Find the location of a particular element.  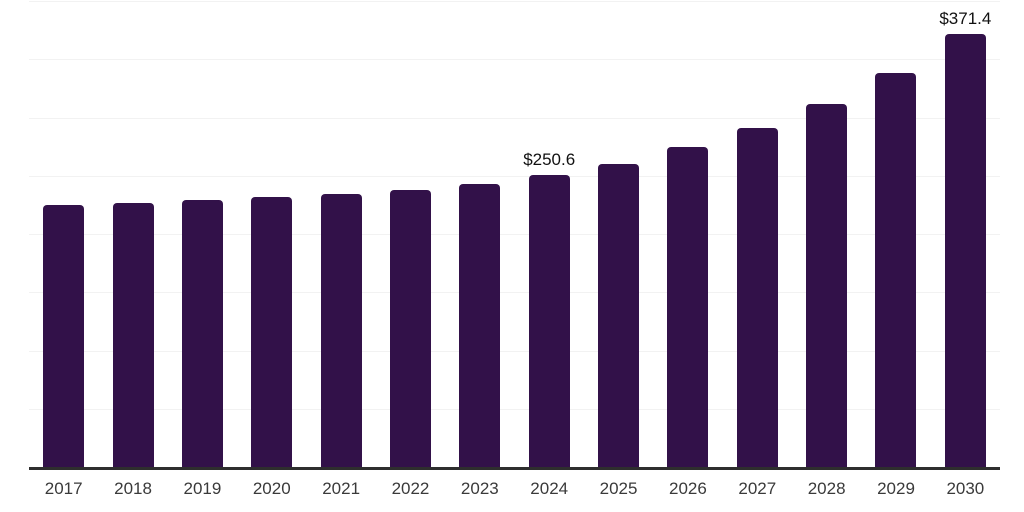

x-tick-label-2027: 2027 is located at coordinates (757, 488).